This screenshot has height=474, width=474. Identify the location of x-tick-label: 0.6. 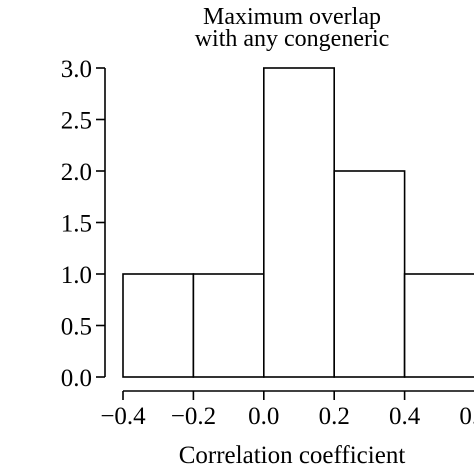
(466, 416).